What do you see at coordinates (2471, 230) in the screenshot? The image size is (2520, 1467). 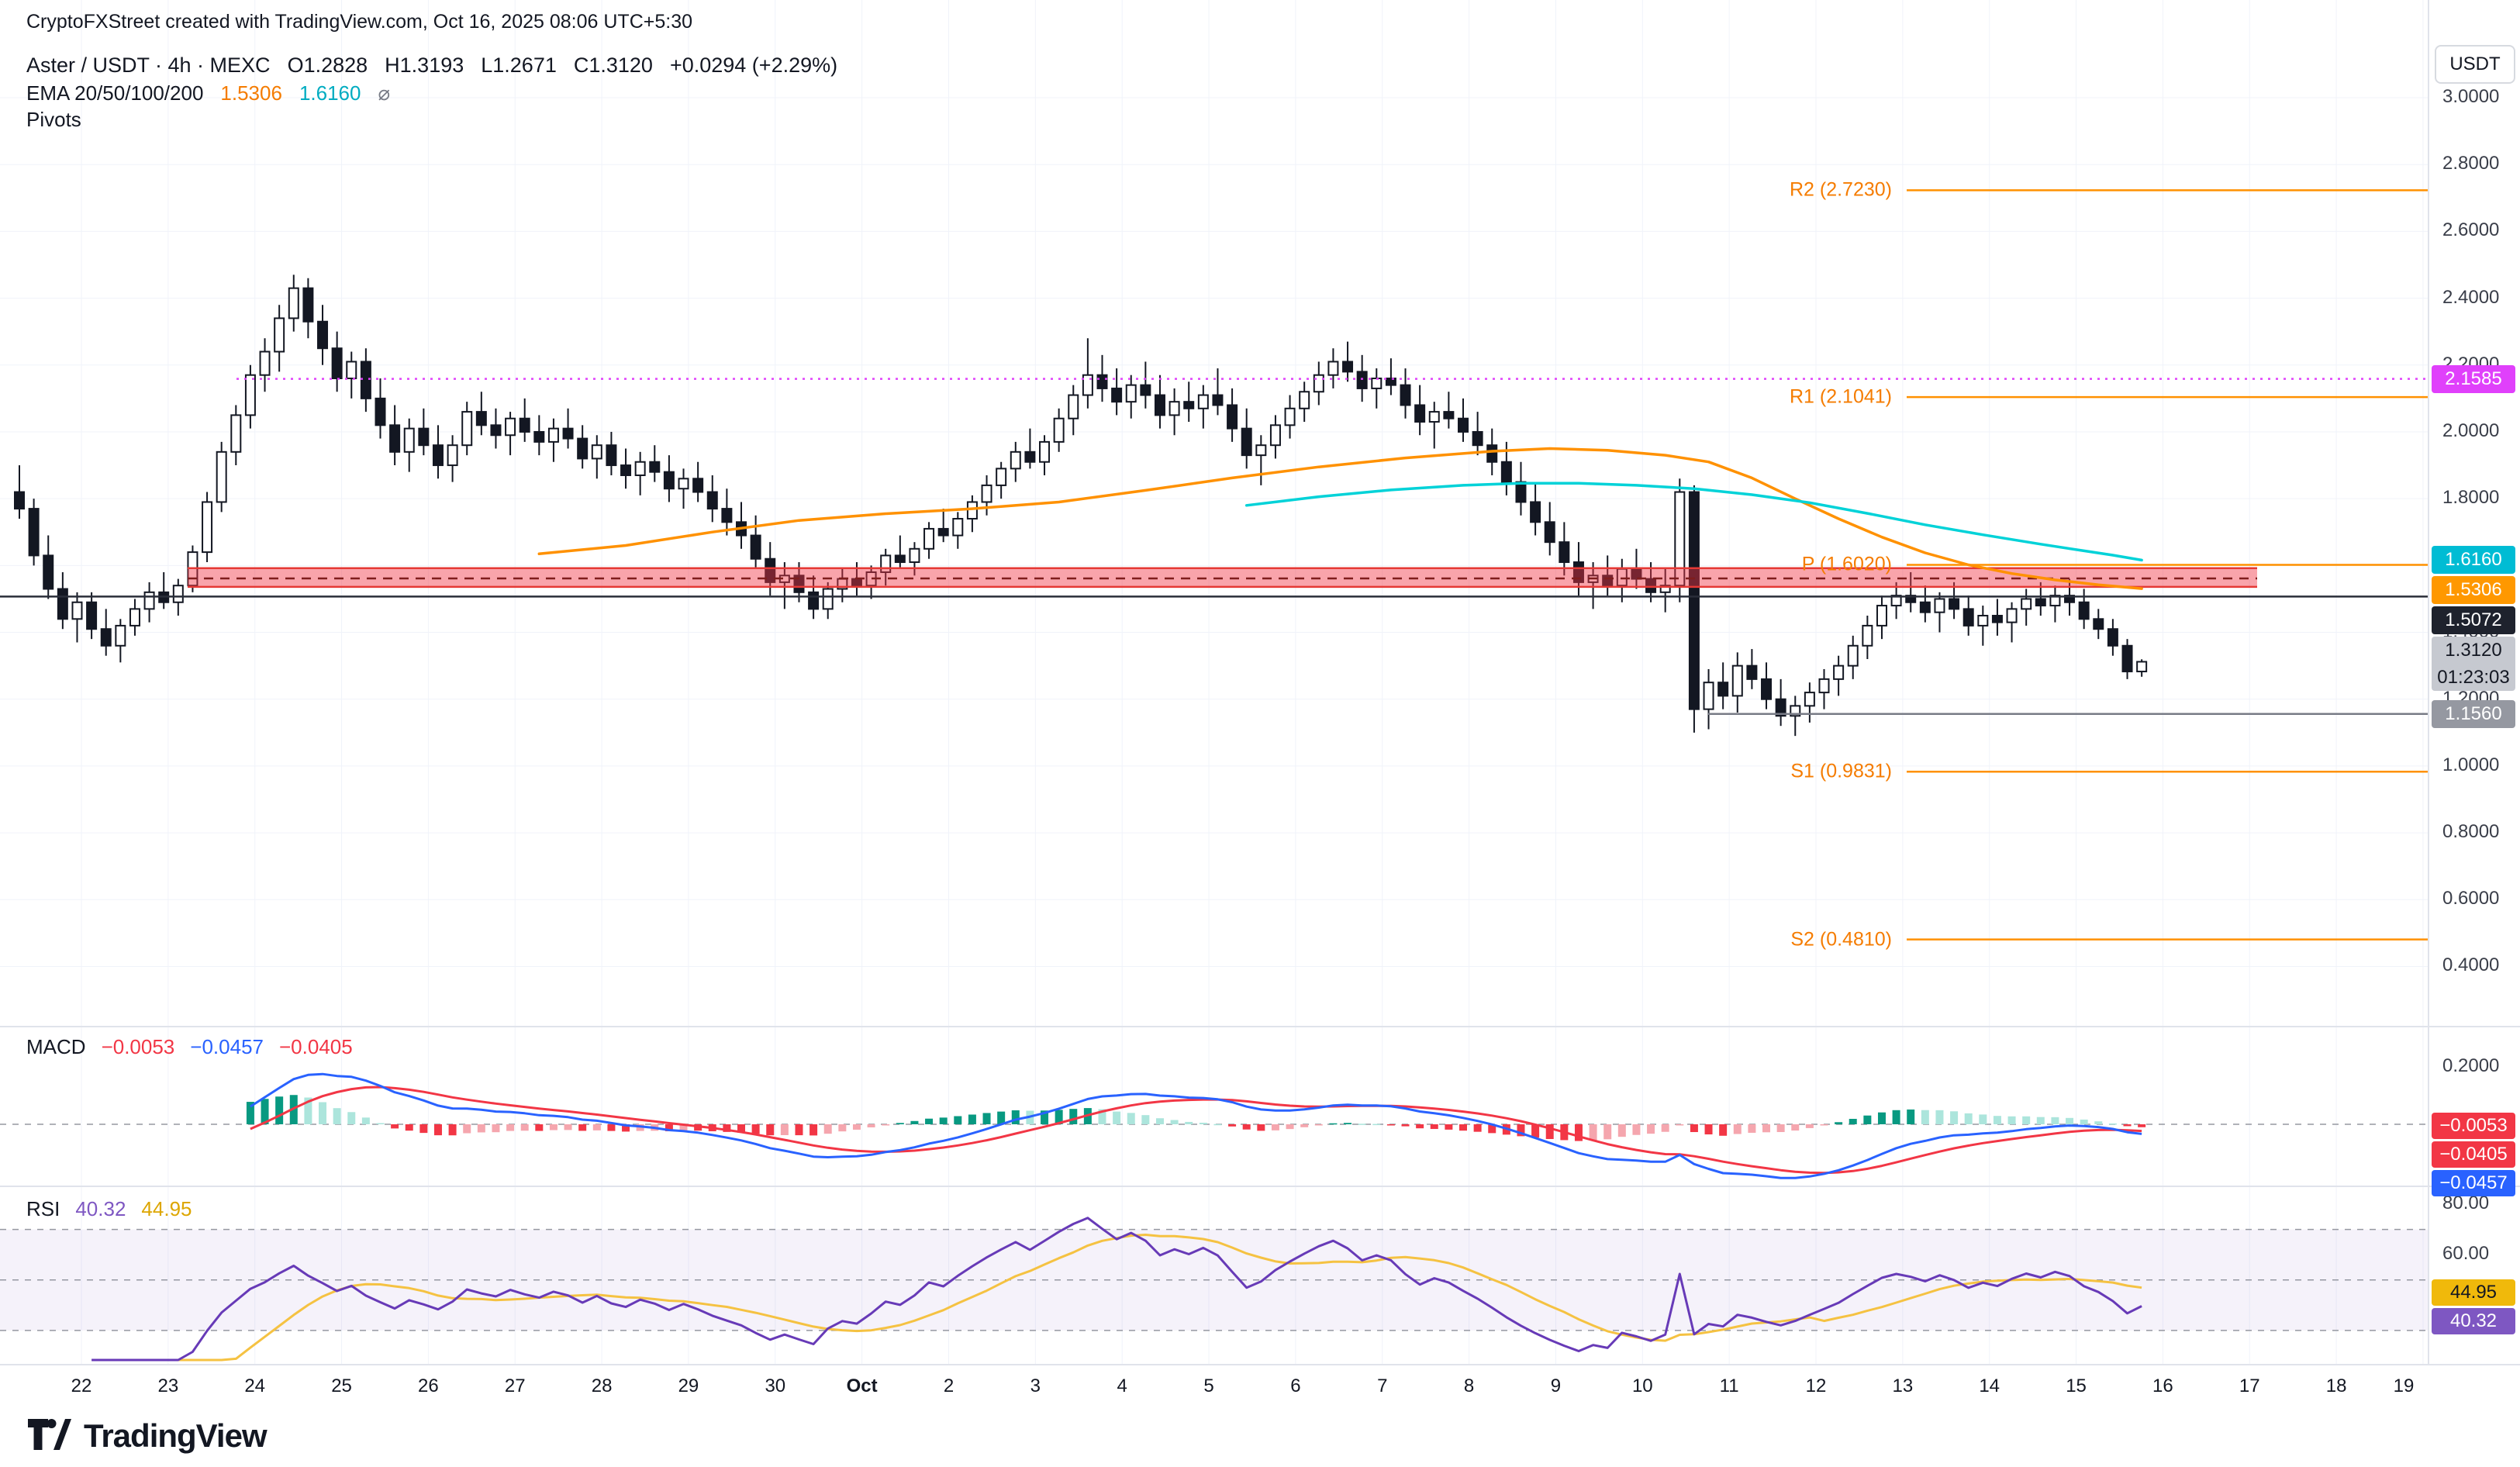 I see `price-tick: 2.6000` at bounding box center [2471, 230].